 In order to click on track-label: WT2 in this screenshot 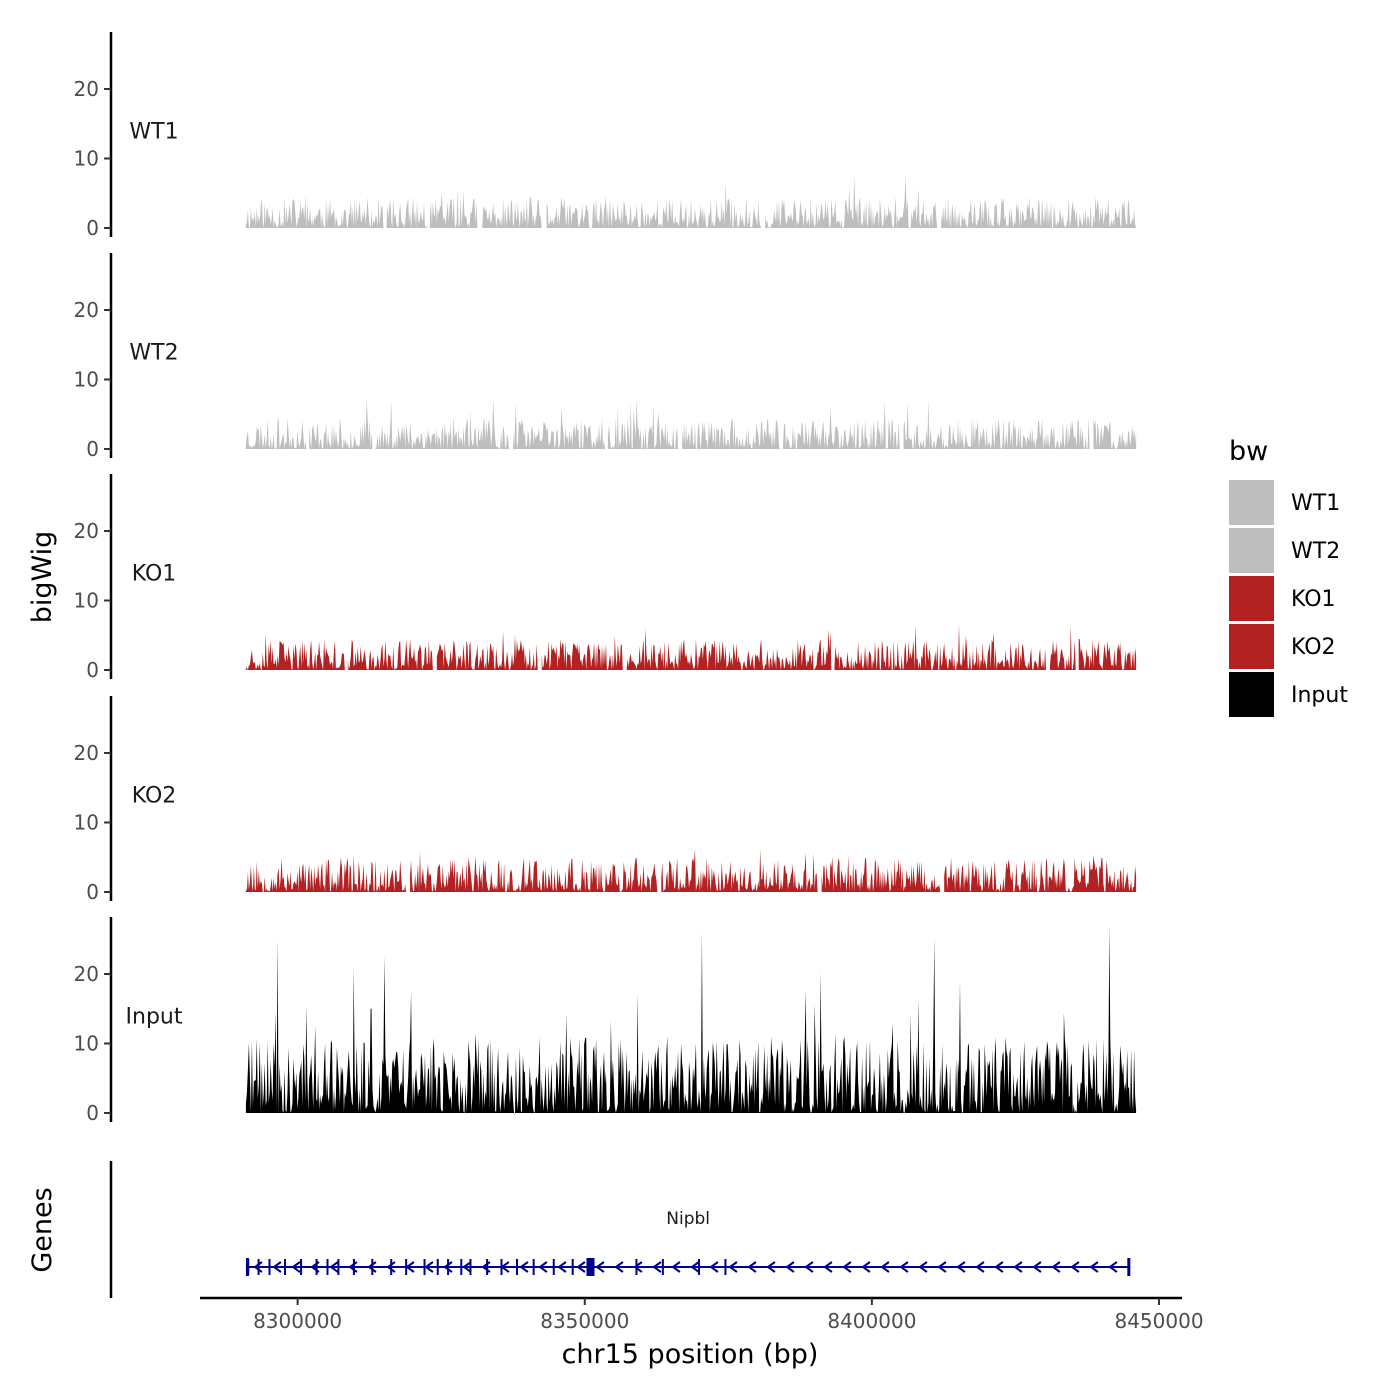, I will do `click(153, 353)`.